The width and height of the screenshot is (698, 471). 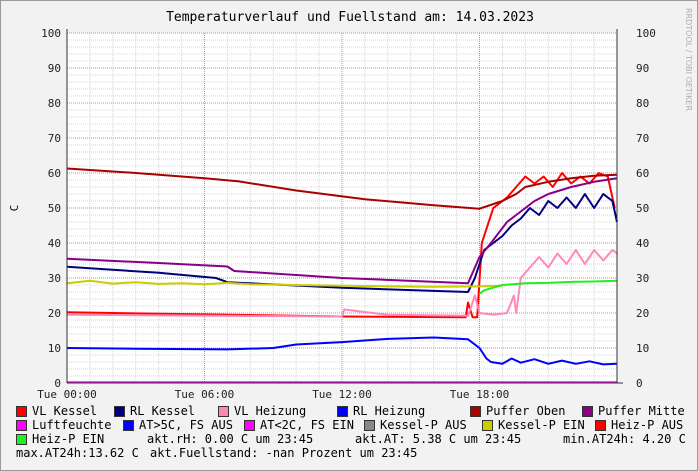 I want to click on series-line-rl-heizung, so click(x=342, y=351).